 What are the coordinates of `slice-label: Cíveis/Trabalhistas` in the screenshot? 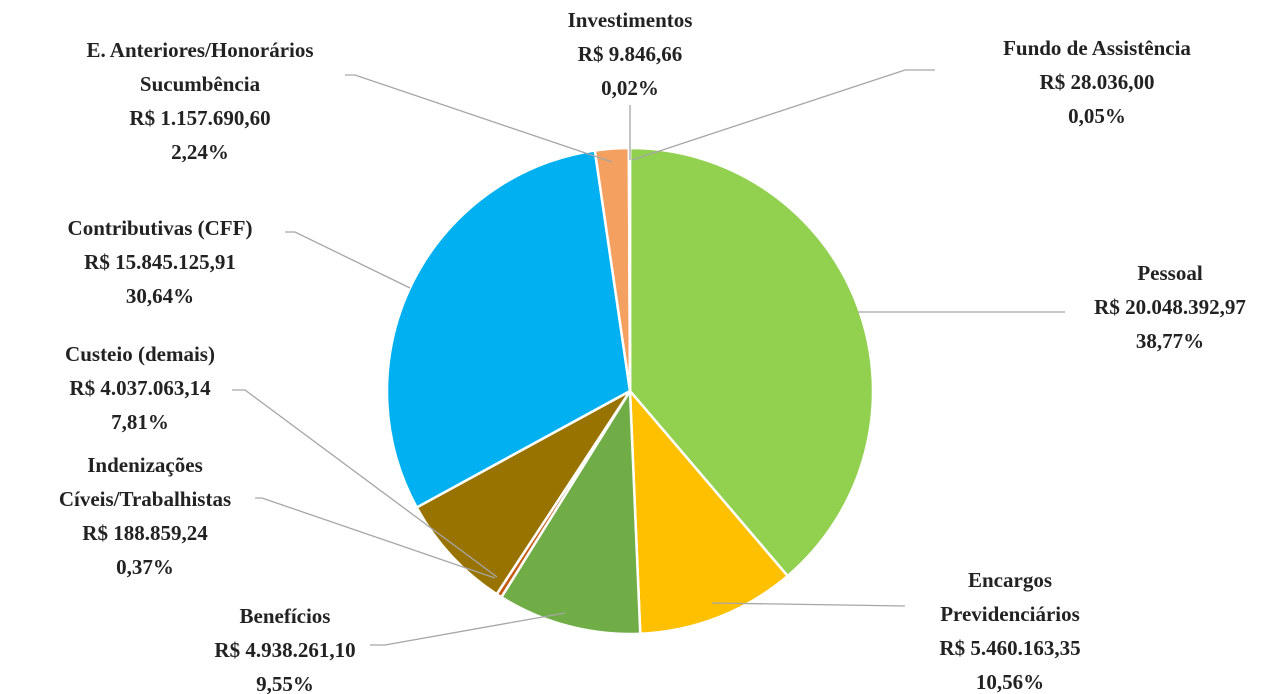 It's located at (145, 499).